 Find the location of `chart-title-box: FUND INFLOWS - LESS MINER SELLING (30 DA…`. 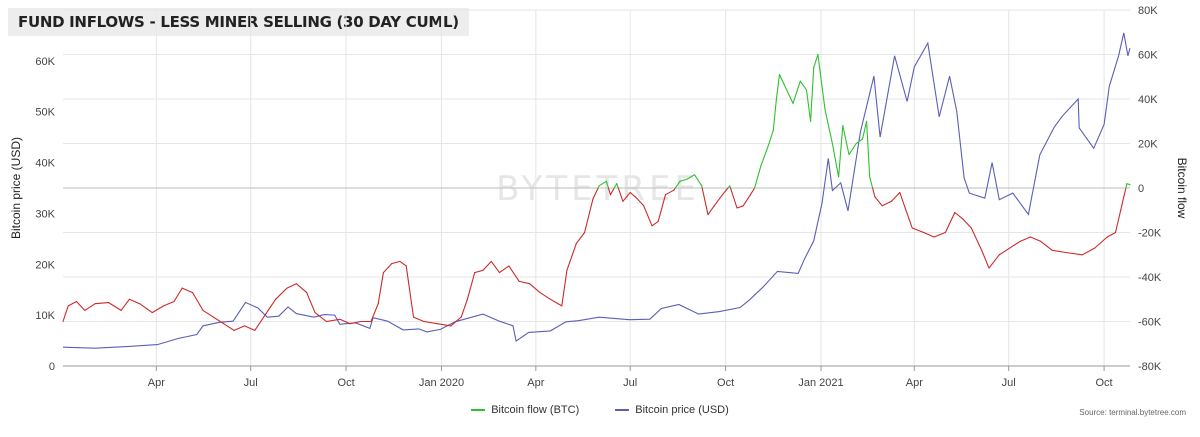

chart-title-box: FUND INFLOWS - LESS MINER SELLING (30 DA… is located at coordinates (238, 22).